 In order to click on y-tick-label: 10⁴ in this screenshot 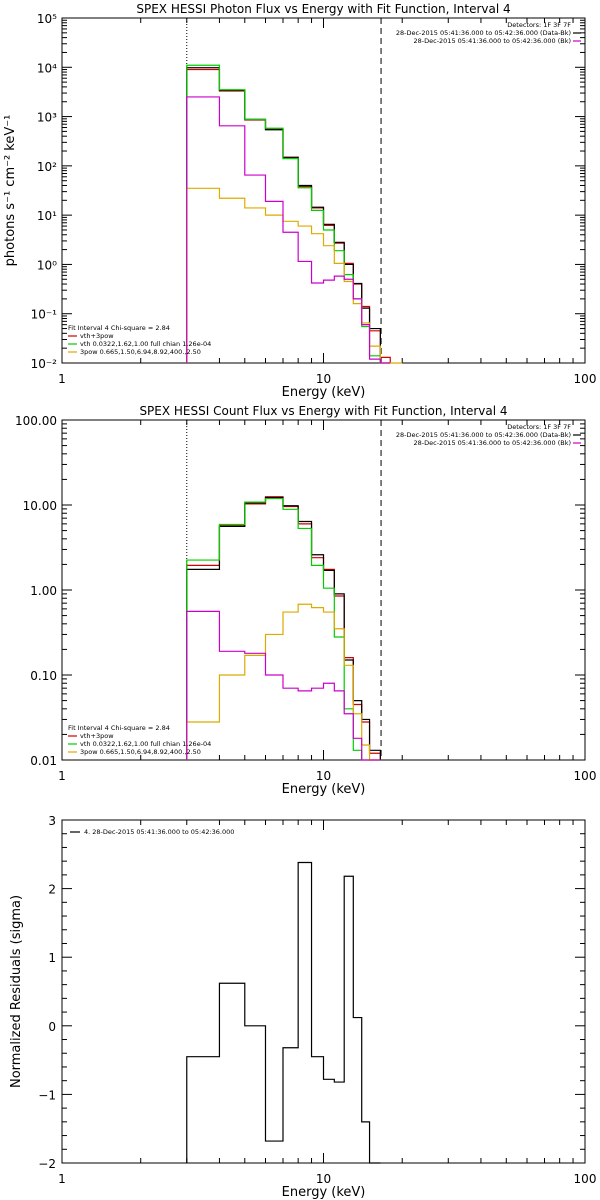, I will do `click(47, 68)`.